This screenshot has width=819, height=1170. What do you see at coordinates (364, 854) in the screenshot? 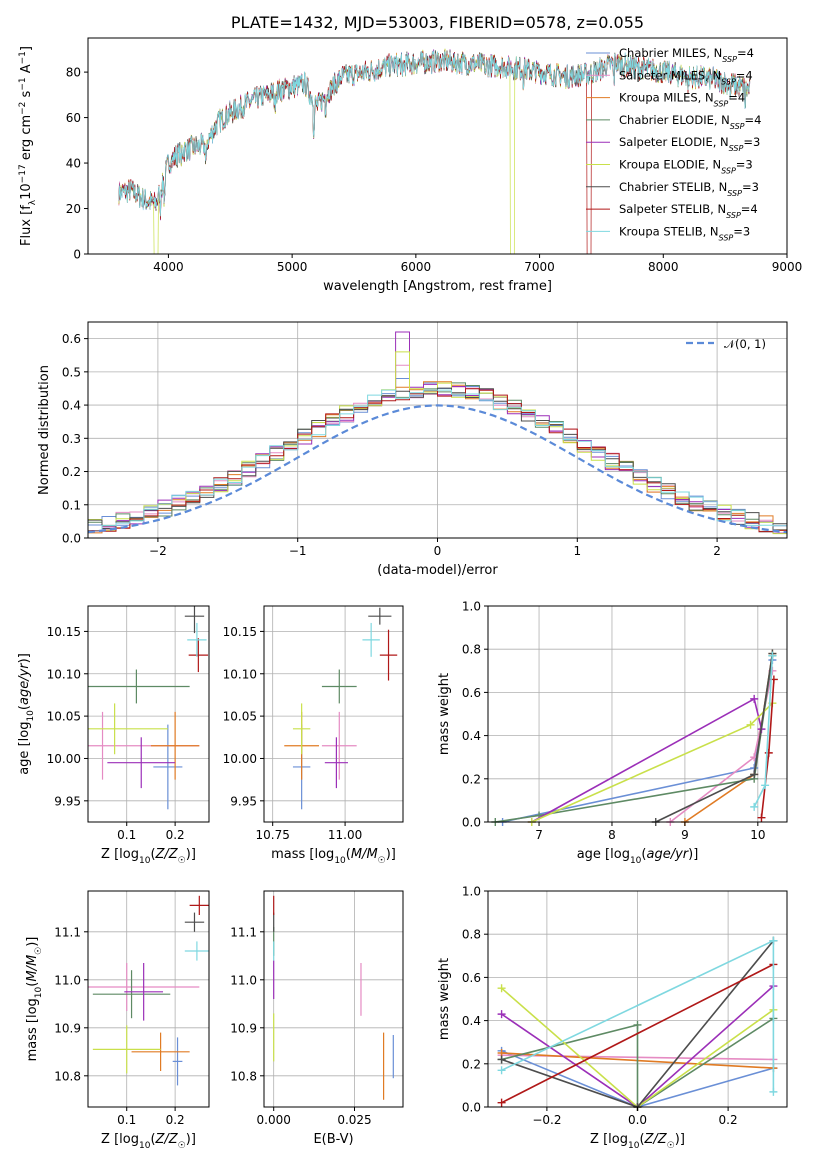
I see `label-part: M/M` at bounding box center [364, 854].